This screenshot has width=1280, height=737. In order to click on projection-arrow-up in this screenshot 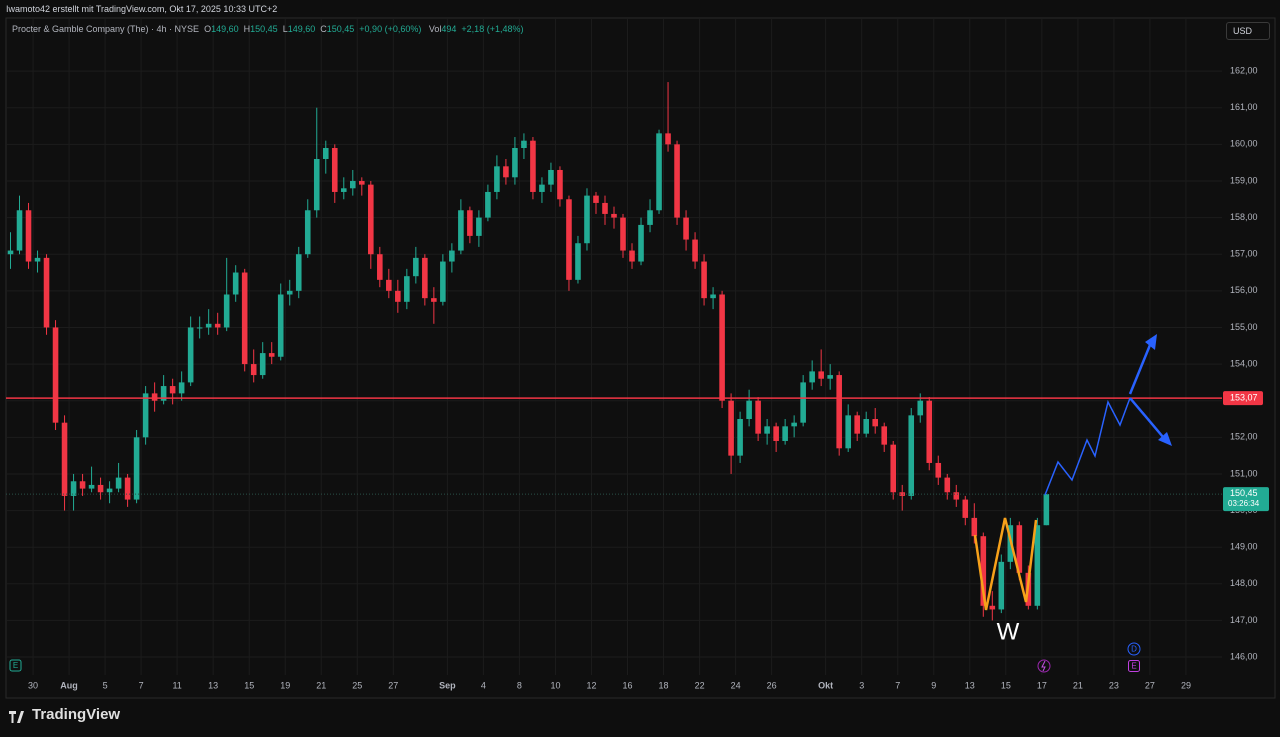, I will do `click(1140, 369)`.